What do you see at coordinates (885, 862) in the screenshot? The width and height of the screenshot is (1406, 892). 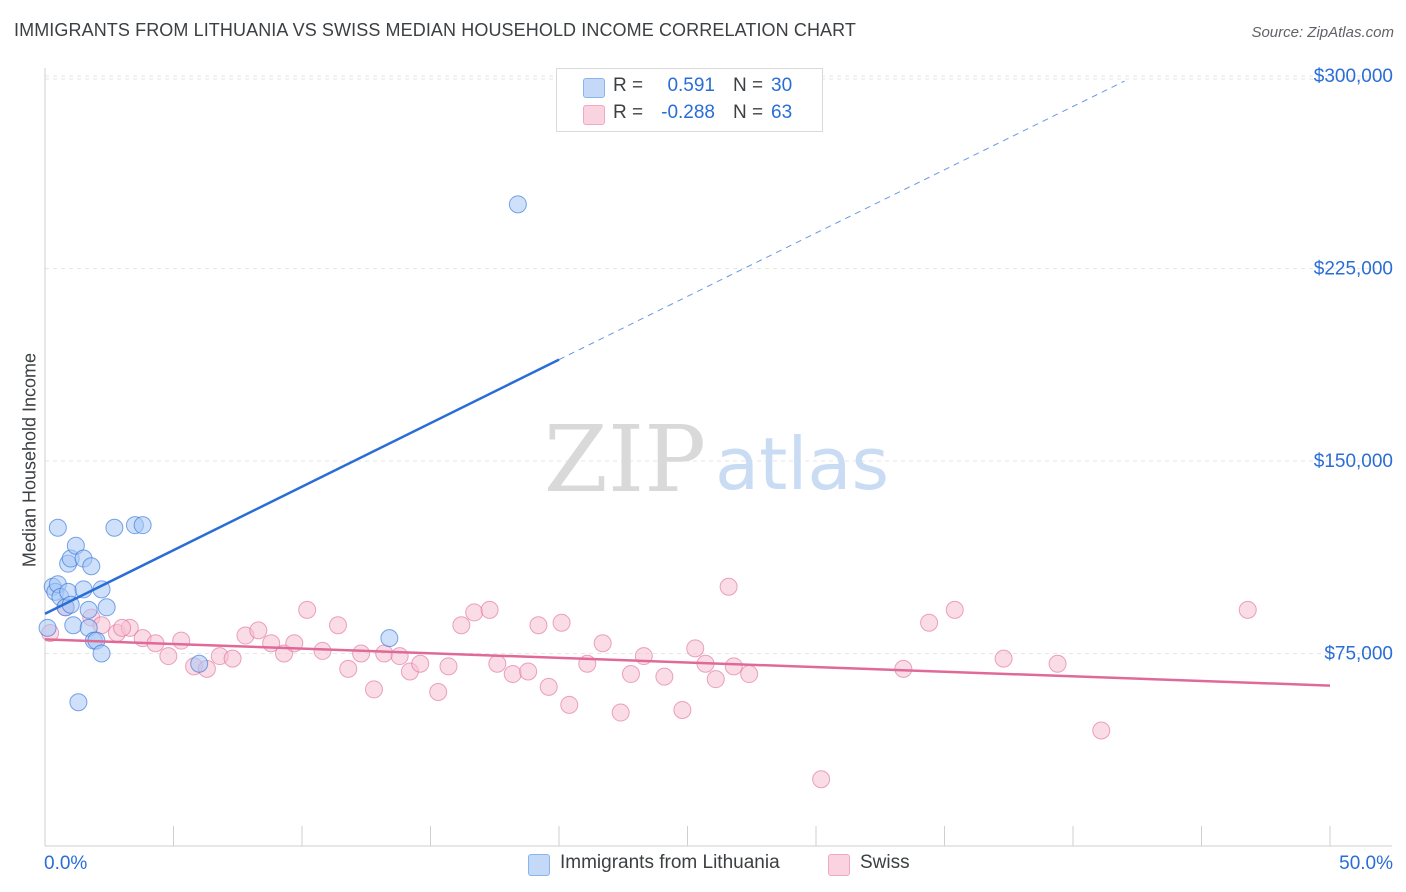 I see `legend-label: Swiss` at bounding box center [885, 862].